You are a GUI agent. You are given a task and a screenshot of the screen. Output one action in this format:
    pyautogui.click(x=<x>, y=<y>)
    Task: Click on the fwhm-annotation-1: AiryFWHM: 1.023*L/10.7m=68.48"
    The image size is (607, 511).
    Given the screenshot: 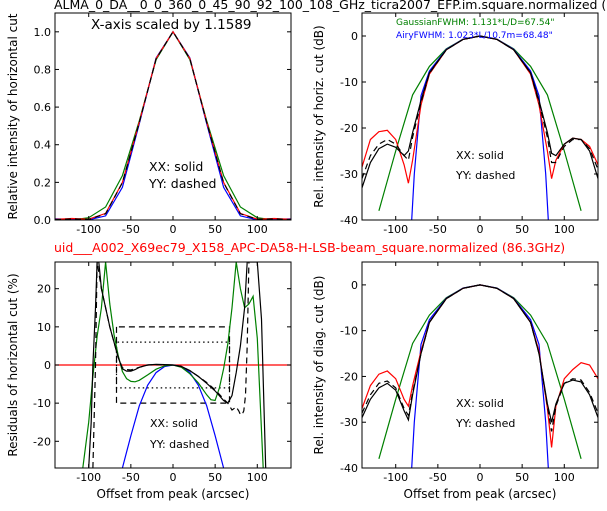 What is the action you would take?
    pyautogui.click(x=474, y=36)
    